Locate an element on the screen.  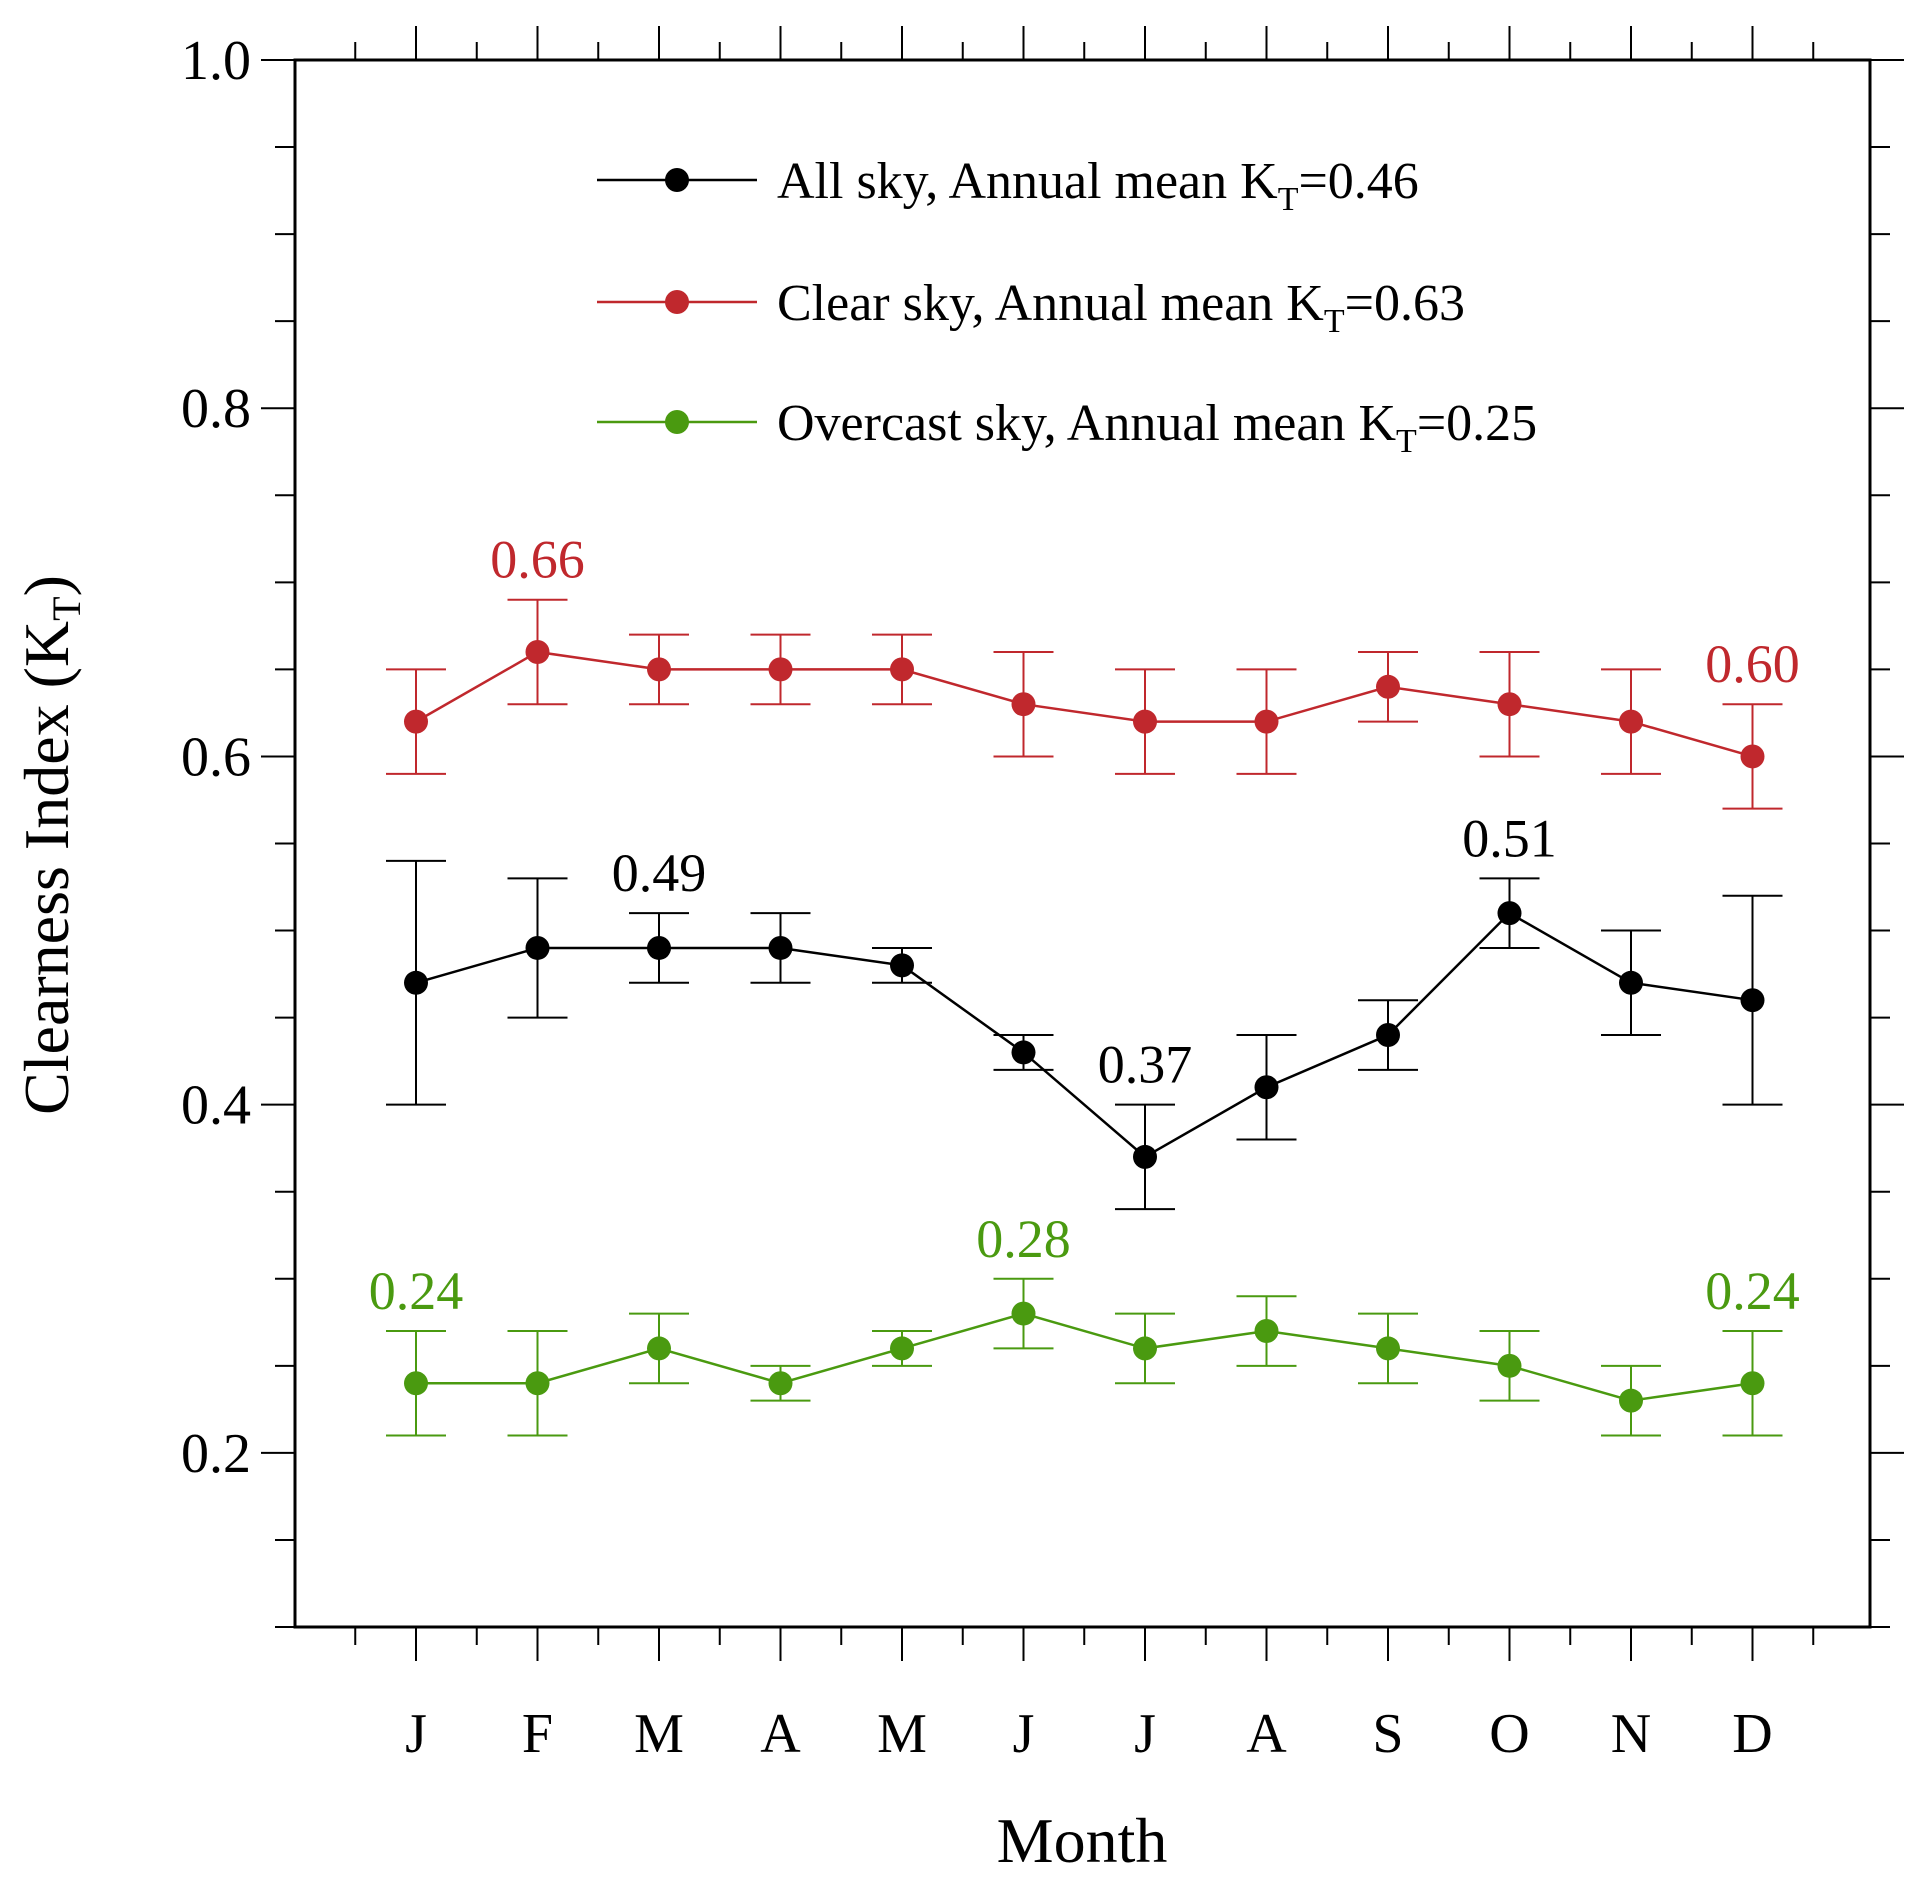
x-tick-label: O is located at coordinates (1509, 1734).